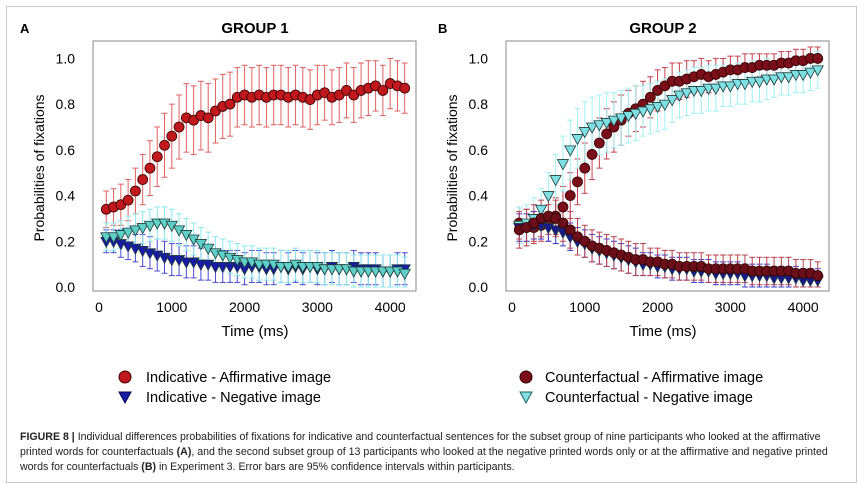 The image size is (865, 491). I want to click on panel-a-x-ticks: 0 1000 2000 3000 4000, so click(250, 307).